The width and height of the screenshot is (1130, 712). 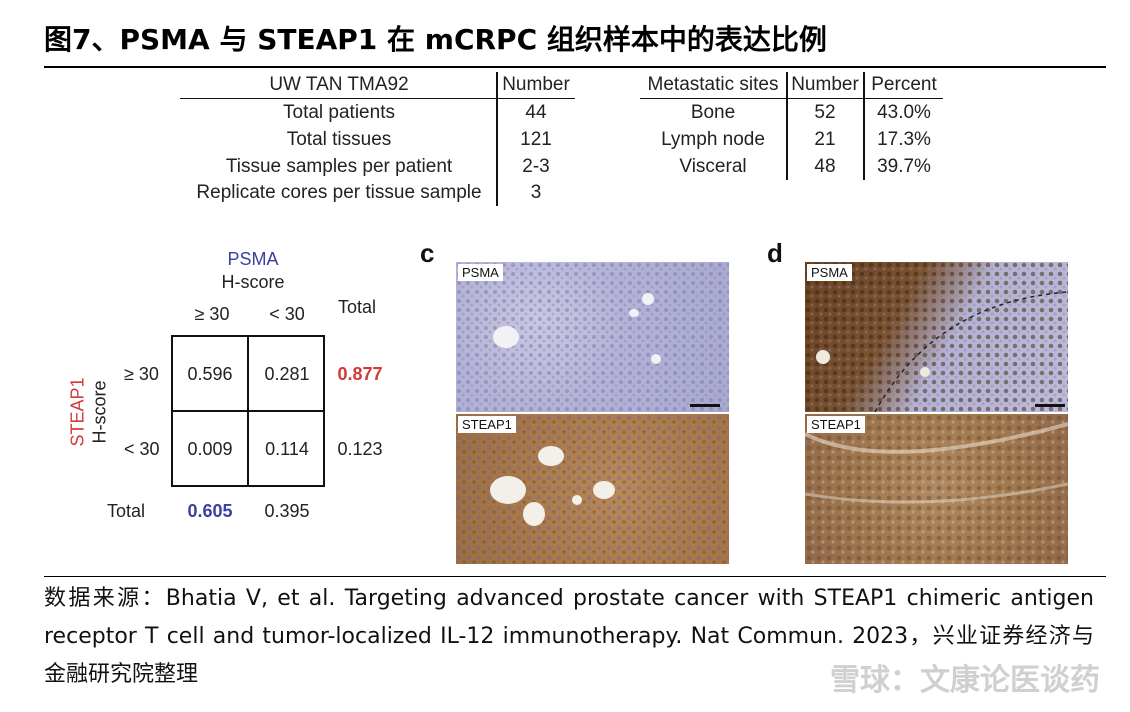 What do you see at coordinates (487, 424) in the screenshot?
I see `panel-c-steap1-label: STEAP1` at bounding box center [487, 424].